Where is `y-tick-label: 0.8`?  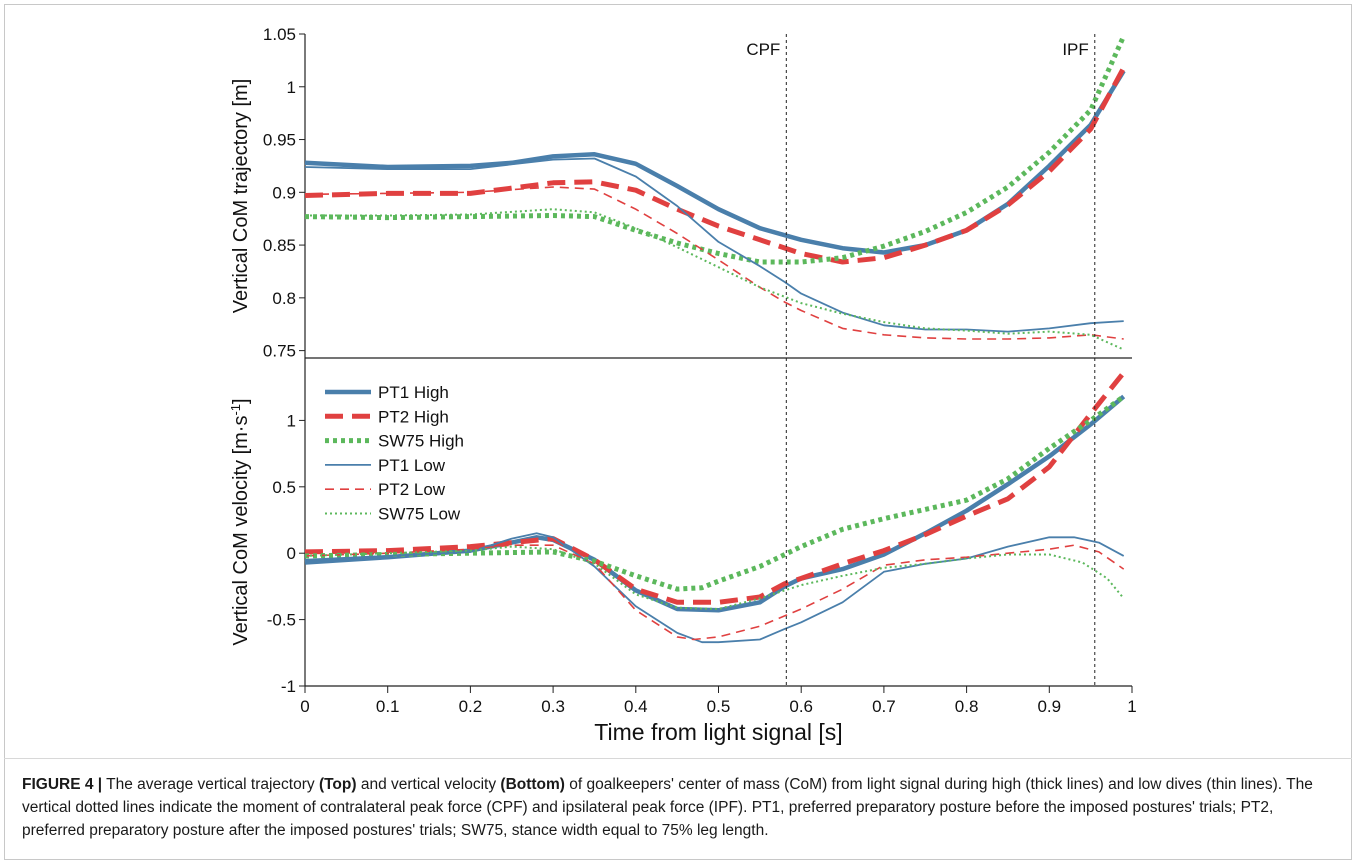
y-tick-label: 0.8 is located at coordinates (284, 298).